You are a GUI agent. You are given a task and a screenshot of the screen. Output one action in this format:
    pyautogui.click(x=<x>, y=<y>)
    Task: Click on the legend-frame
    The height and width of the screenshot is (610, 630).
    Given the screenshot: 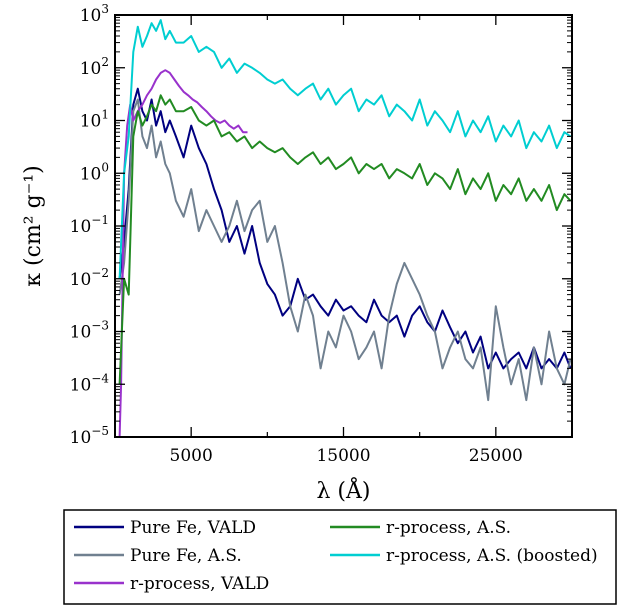 What is the action you would take?
    pyautogui.click(x=340, y=557)
    